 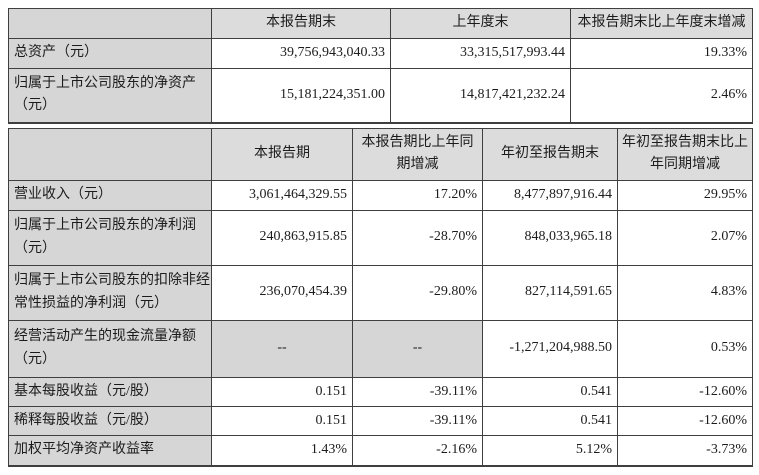 I want to click on column-header: 年初至报告期末, so click(x=550, y=154).